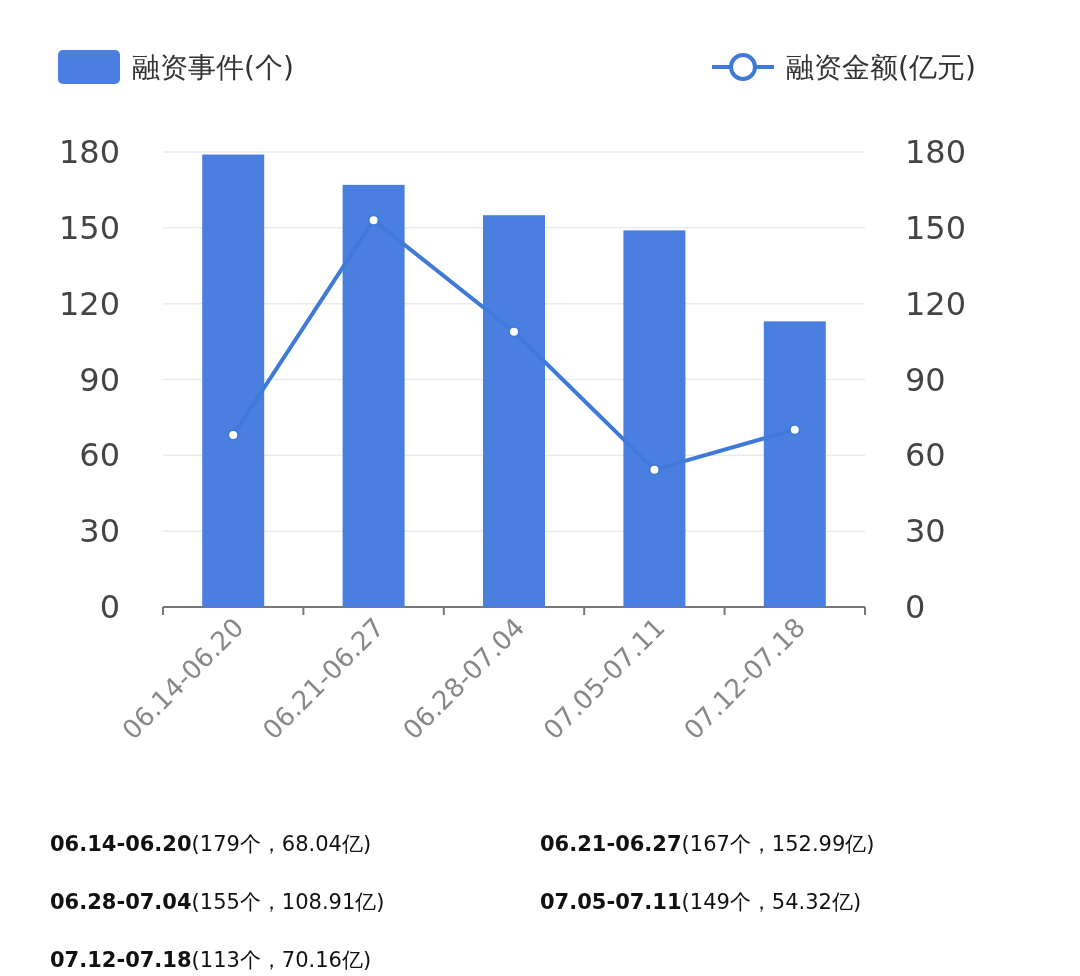 The width and height of the screenshot is (1080, 976). What do you see at coordinates (89, 152) in the screenshot?
I see `y-tick-label: 180` at bounding box center [89, 152].